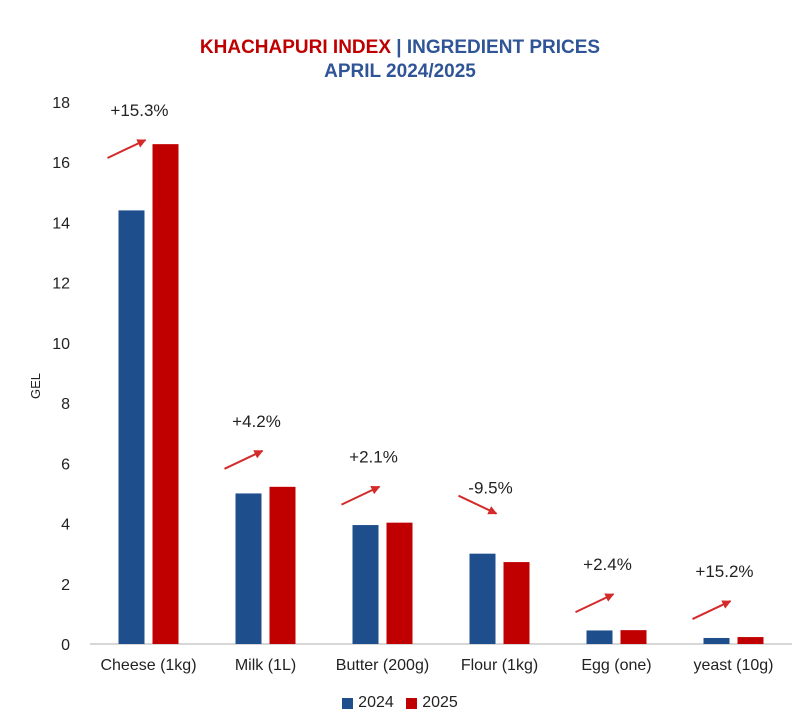 This screenshot has width=800, height=727. I want to click on y-tick-label: 2, so click(65, 585).